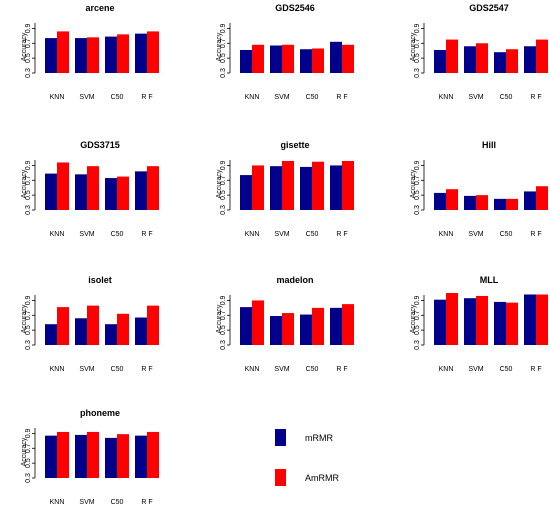 The height and width of the screenshot is (506, 550). I want to click on bar-madelon-amrmr-svm, so click(288, 329).